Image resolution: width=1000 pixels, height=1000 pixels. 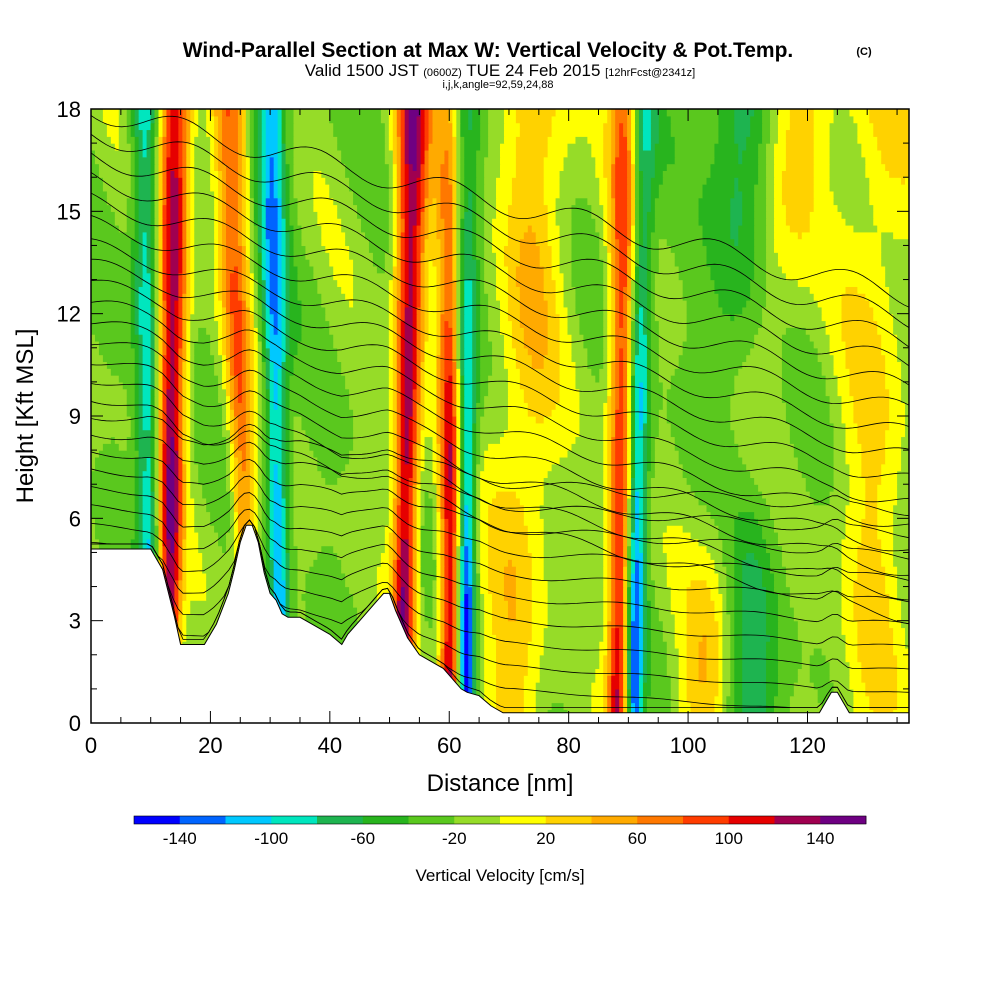 What do you see at coordinates (500, 831) in the screenshot?
I see `colorbar: -140 -100 -60 -20 20 60 100 140` at bounding box center [500, 831].